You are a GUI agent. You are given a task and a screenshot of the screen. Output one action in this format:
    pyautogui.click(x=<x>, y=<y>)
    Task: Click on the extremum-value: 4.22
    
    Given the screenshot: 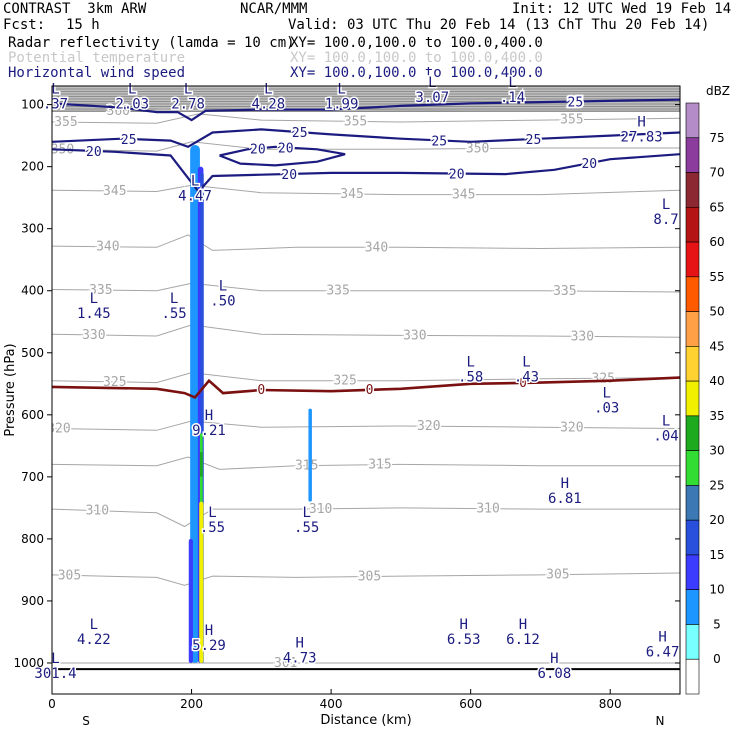 What is the action you would take?
    pyautogui.click(x=94, y=640)
    